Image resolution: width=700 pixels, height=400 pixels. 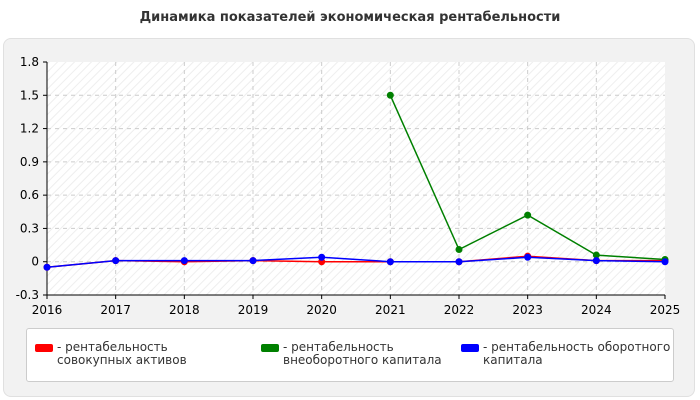 I want to click on x-tick-label: 2020, so click(x=321, y=310).